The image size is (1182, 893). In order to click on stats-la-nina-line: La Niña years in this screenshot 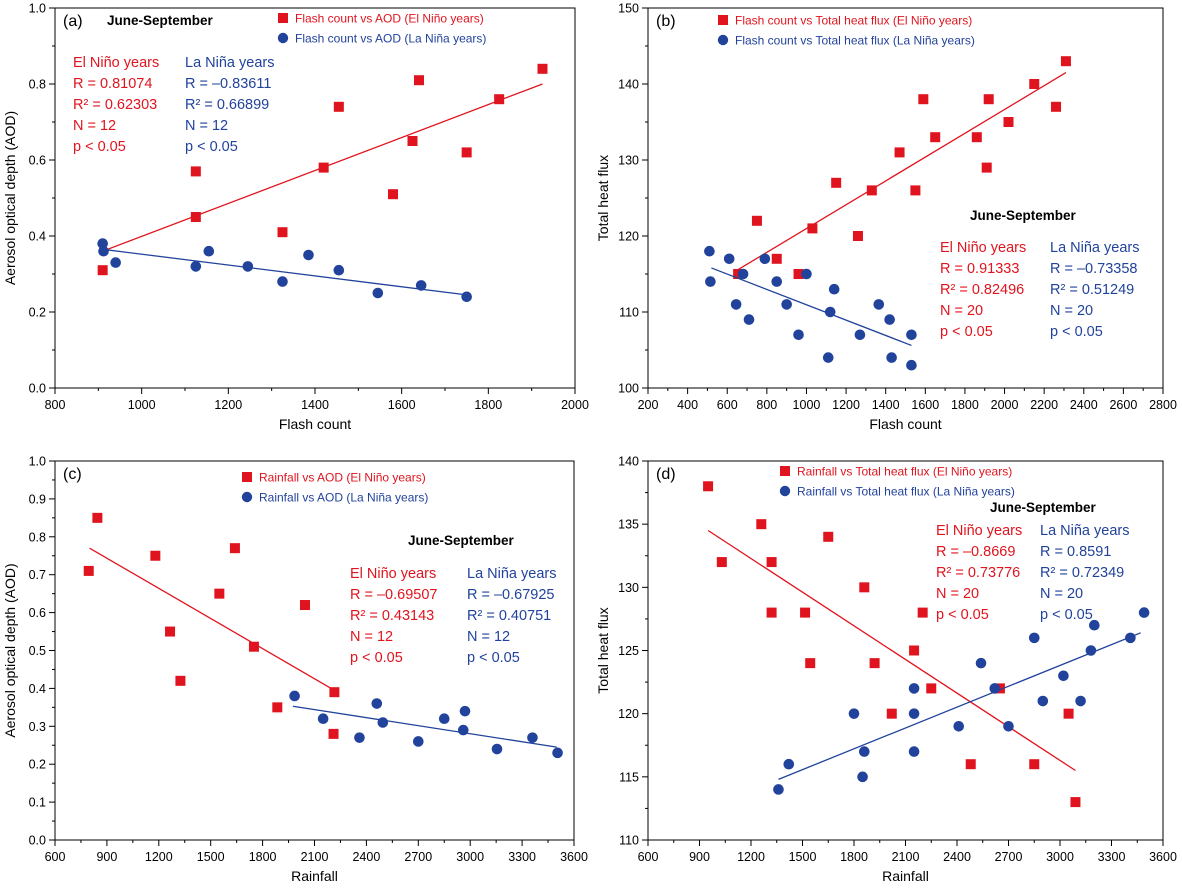, I will do `click(511, 574)`.